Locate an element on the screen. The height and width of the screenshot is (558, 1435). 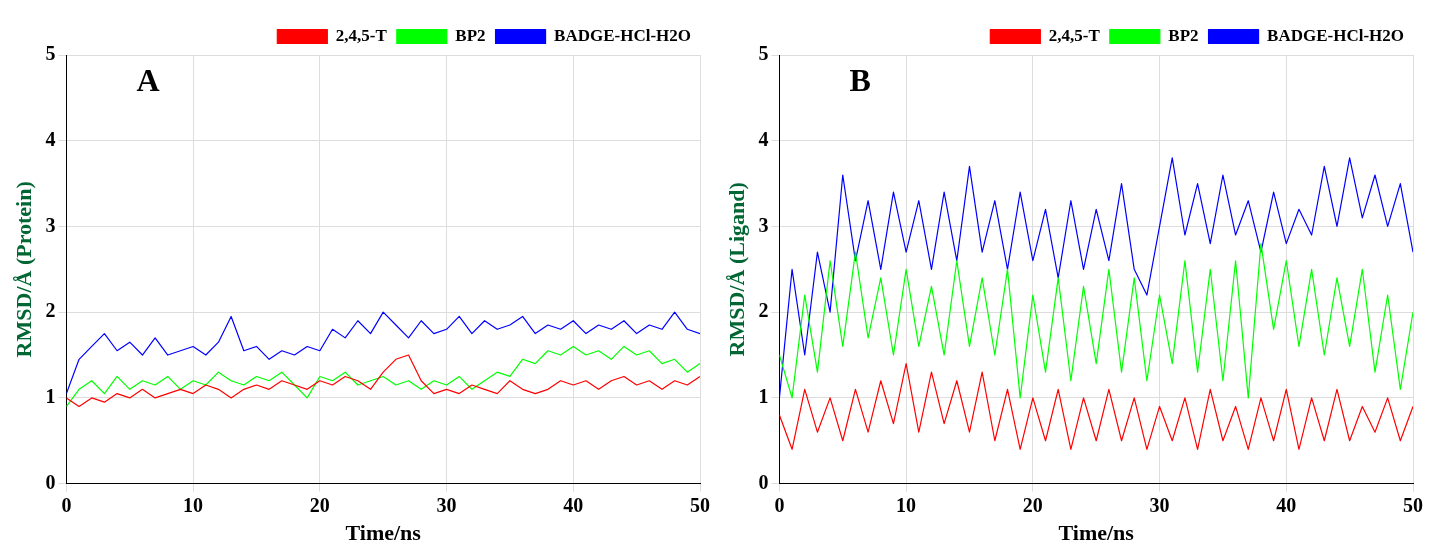
y-axis-title: RMSD/Å (Ligand) is located at coordinates (736, 269).